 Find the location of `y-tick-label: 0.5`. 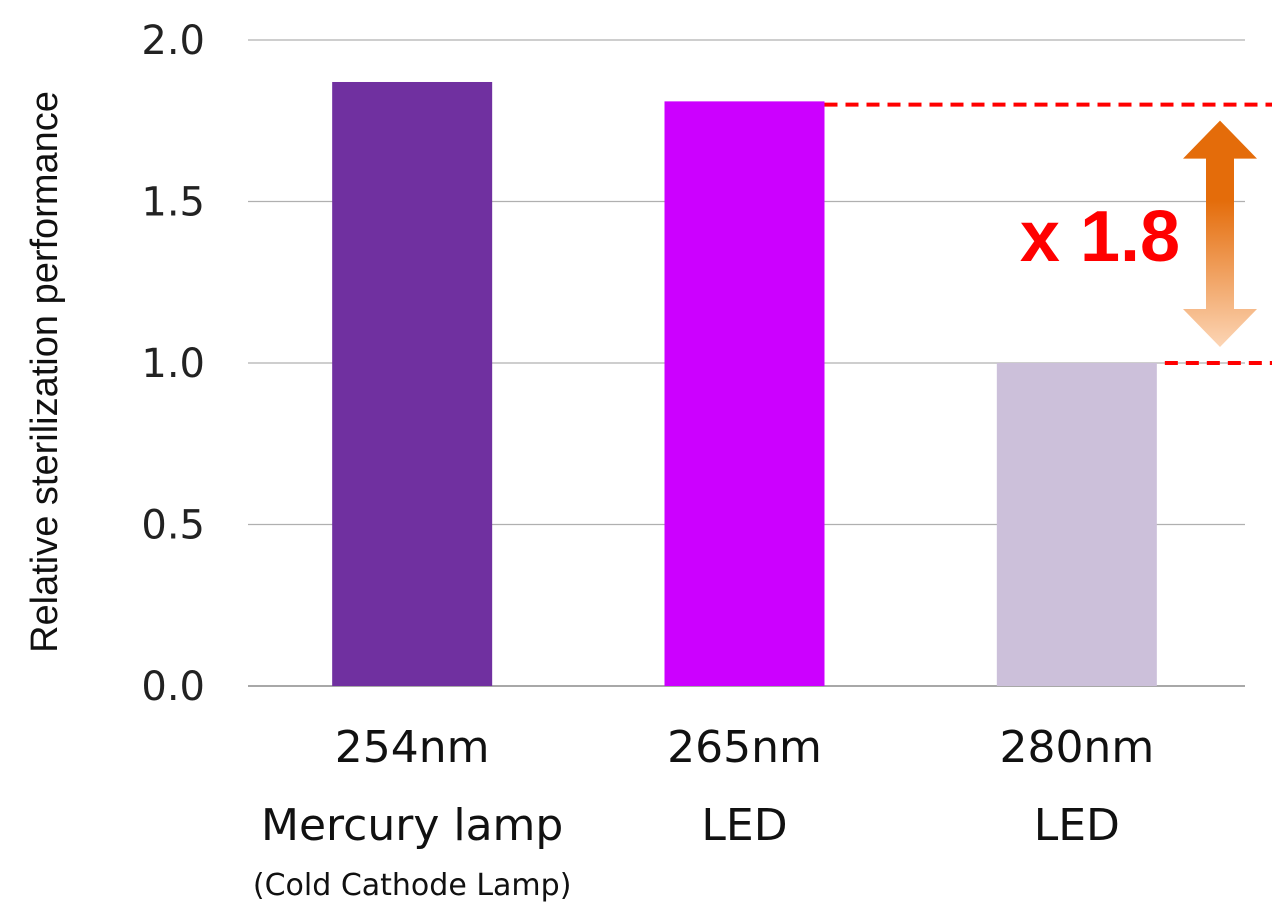

y-tick-label: 0.5 is located at coordinates (173, 526).